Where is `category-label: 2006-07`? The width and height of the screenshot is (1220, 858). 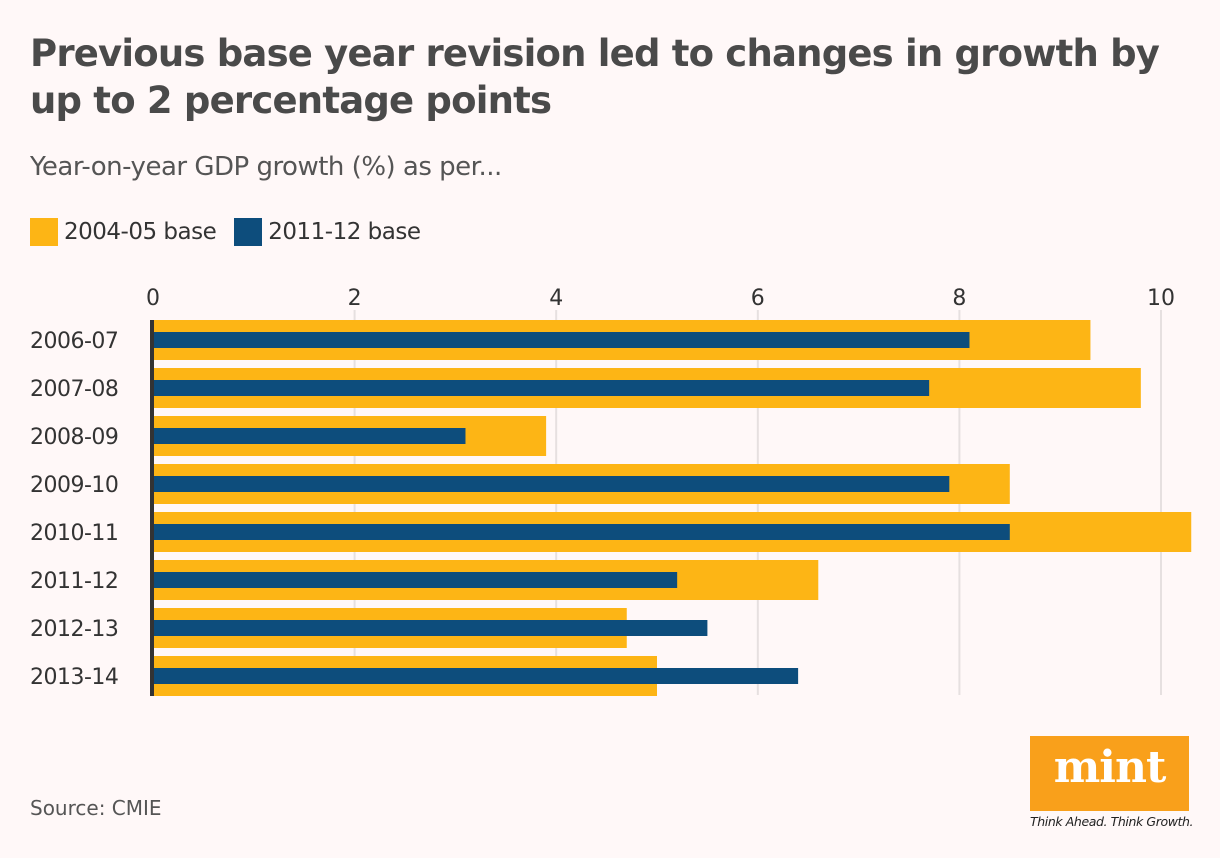
category-label: 2006-07 is located at coordinates (74, 341).